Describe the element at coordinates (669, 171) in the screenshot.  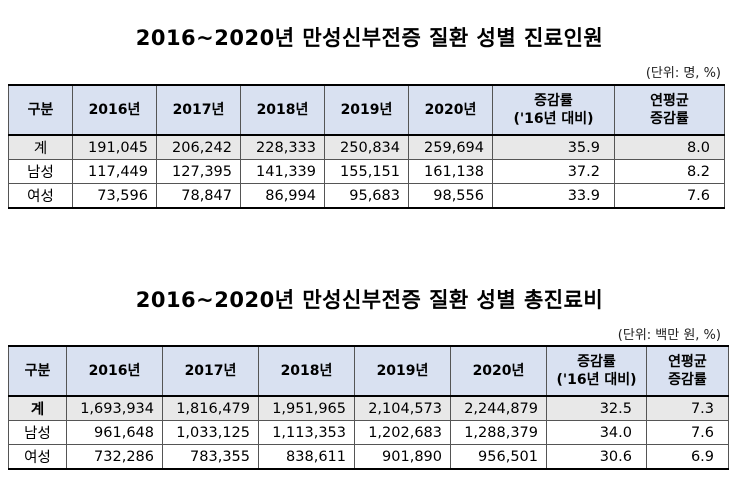
I see `cell-annual: 8.2` at that location.